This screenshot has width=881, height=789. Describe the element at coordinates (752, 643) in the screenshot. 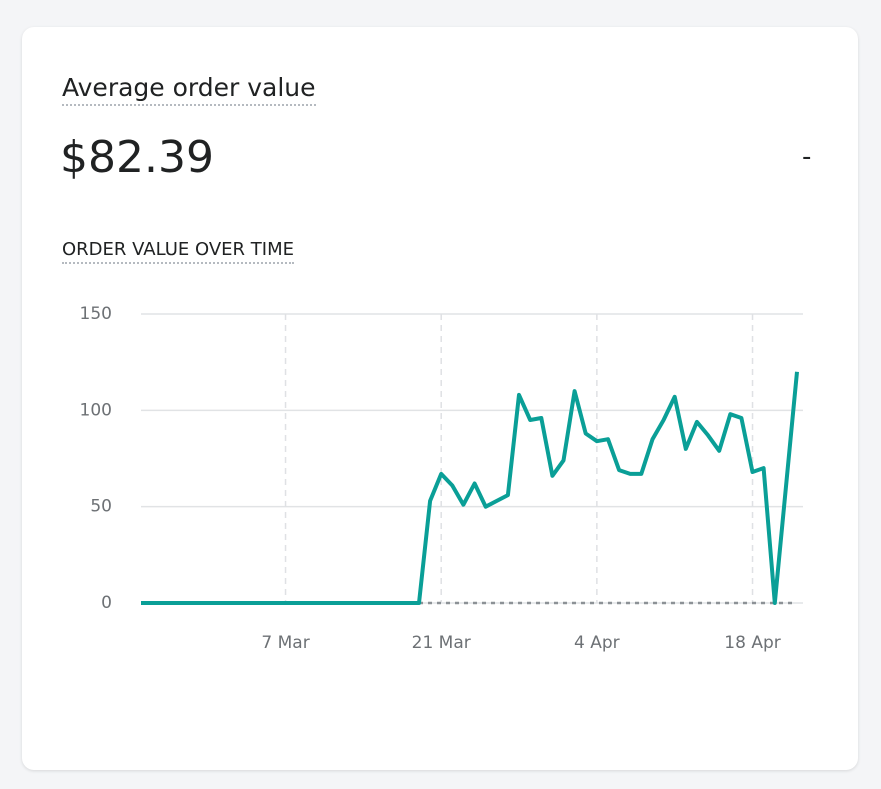

I see `x-tick-label: 18 Apr` at that location.